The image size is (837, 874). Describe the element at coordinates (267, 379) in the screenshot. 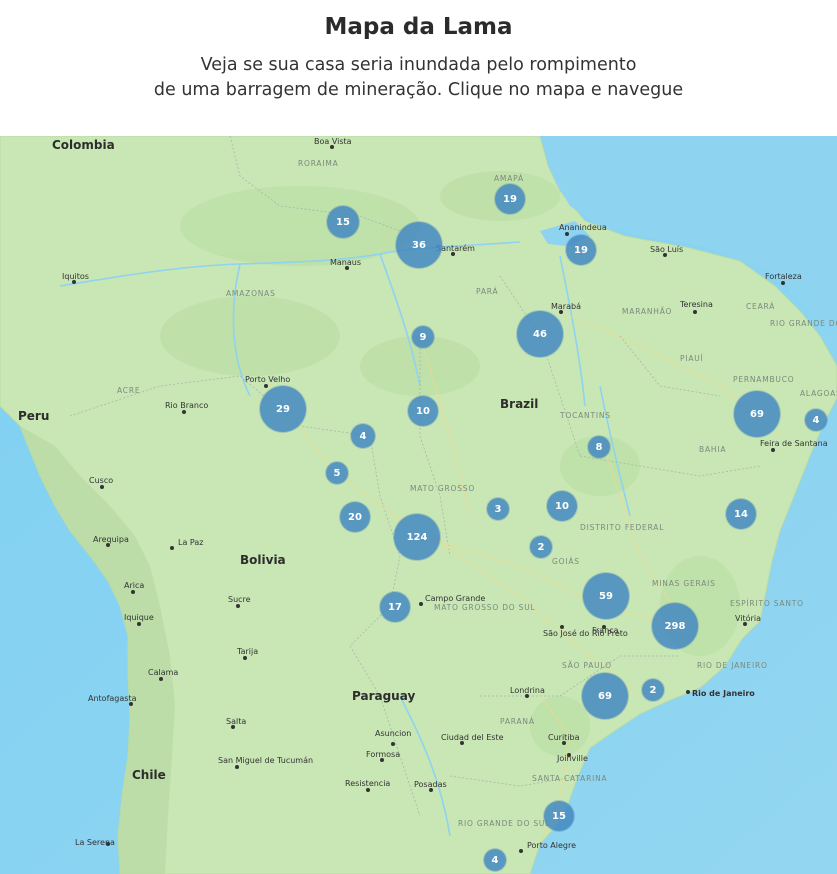

I see `city-label: Porto Velho` at that location.